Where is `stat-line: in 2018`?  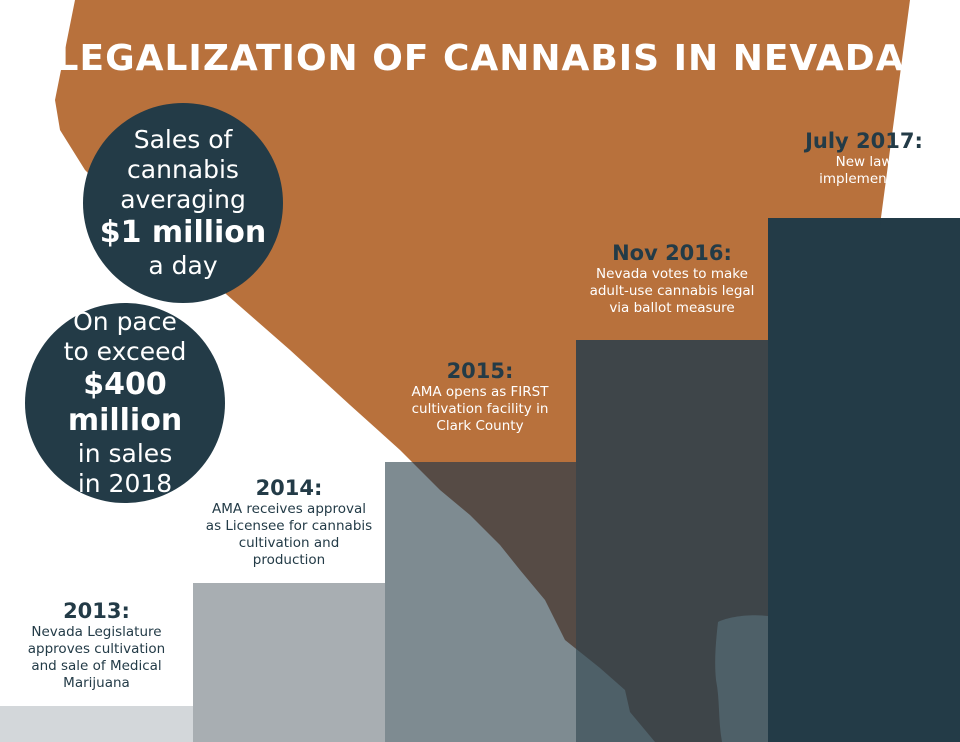 stat-line: in 2018 is located at coordinates (125, 483).